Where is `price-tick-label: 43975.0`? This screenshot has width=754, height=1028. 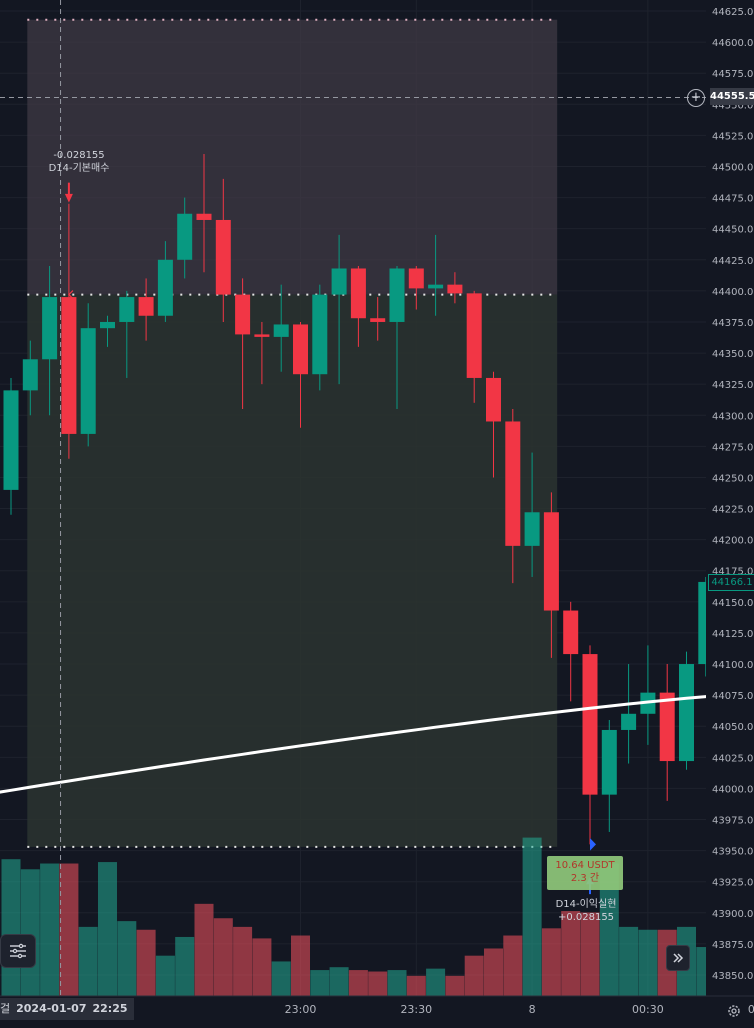
price-tick-label: 43975.0 is located at coordinates (732, 821).